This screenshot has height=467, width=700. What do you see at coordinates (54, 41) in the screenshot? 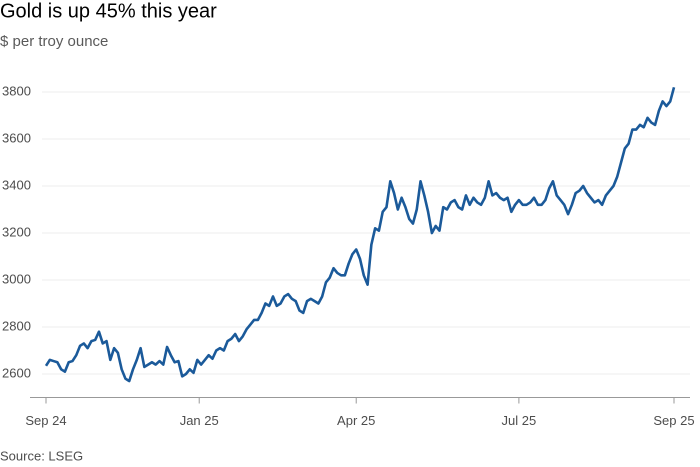
I see `chart-subtitle: $ per troy ounce` at bounding box center [54, 41].